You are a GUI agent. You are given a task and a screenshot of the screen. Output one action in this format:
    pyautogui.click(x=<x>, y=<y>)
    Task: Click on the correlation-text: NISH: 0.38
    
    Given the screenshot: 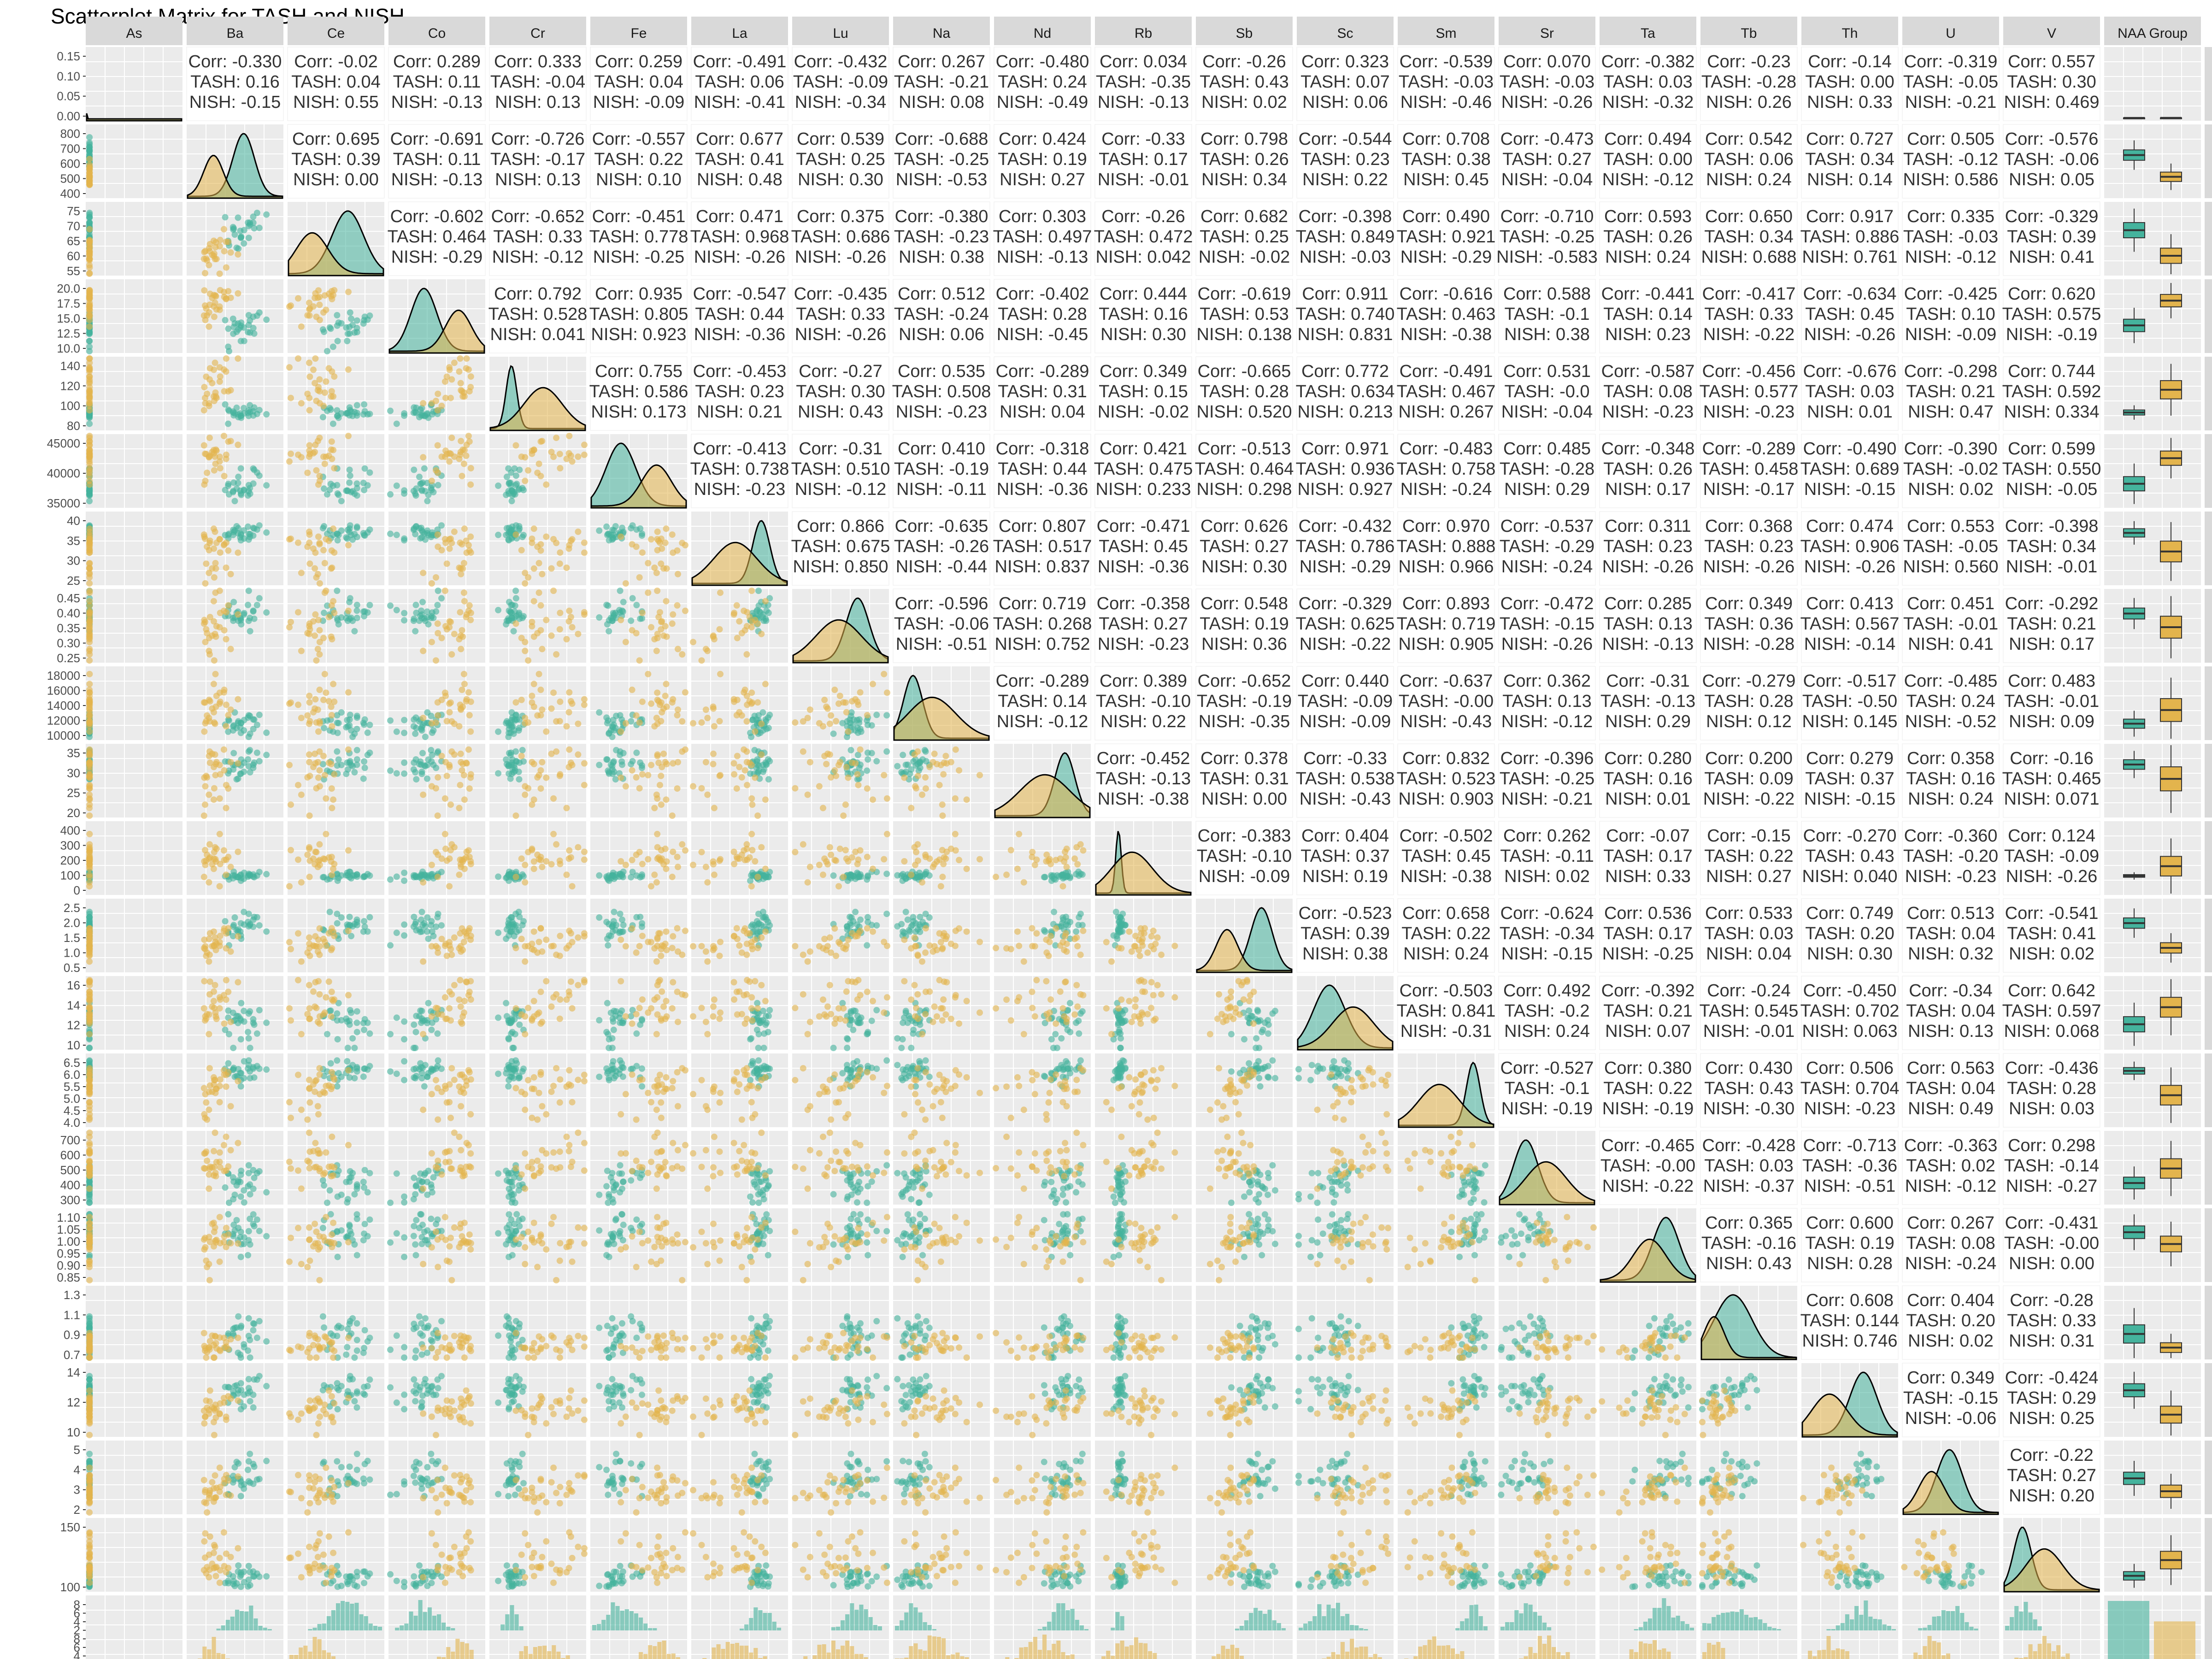 What is the action you would take?
    pyautogui.click(x=941, y=257)
    